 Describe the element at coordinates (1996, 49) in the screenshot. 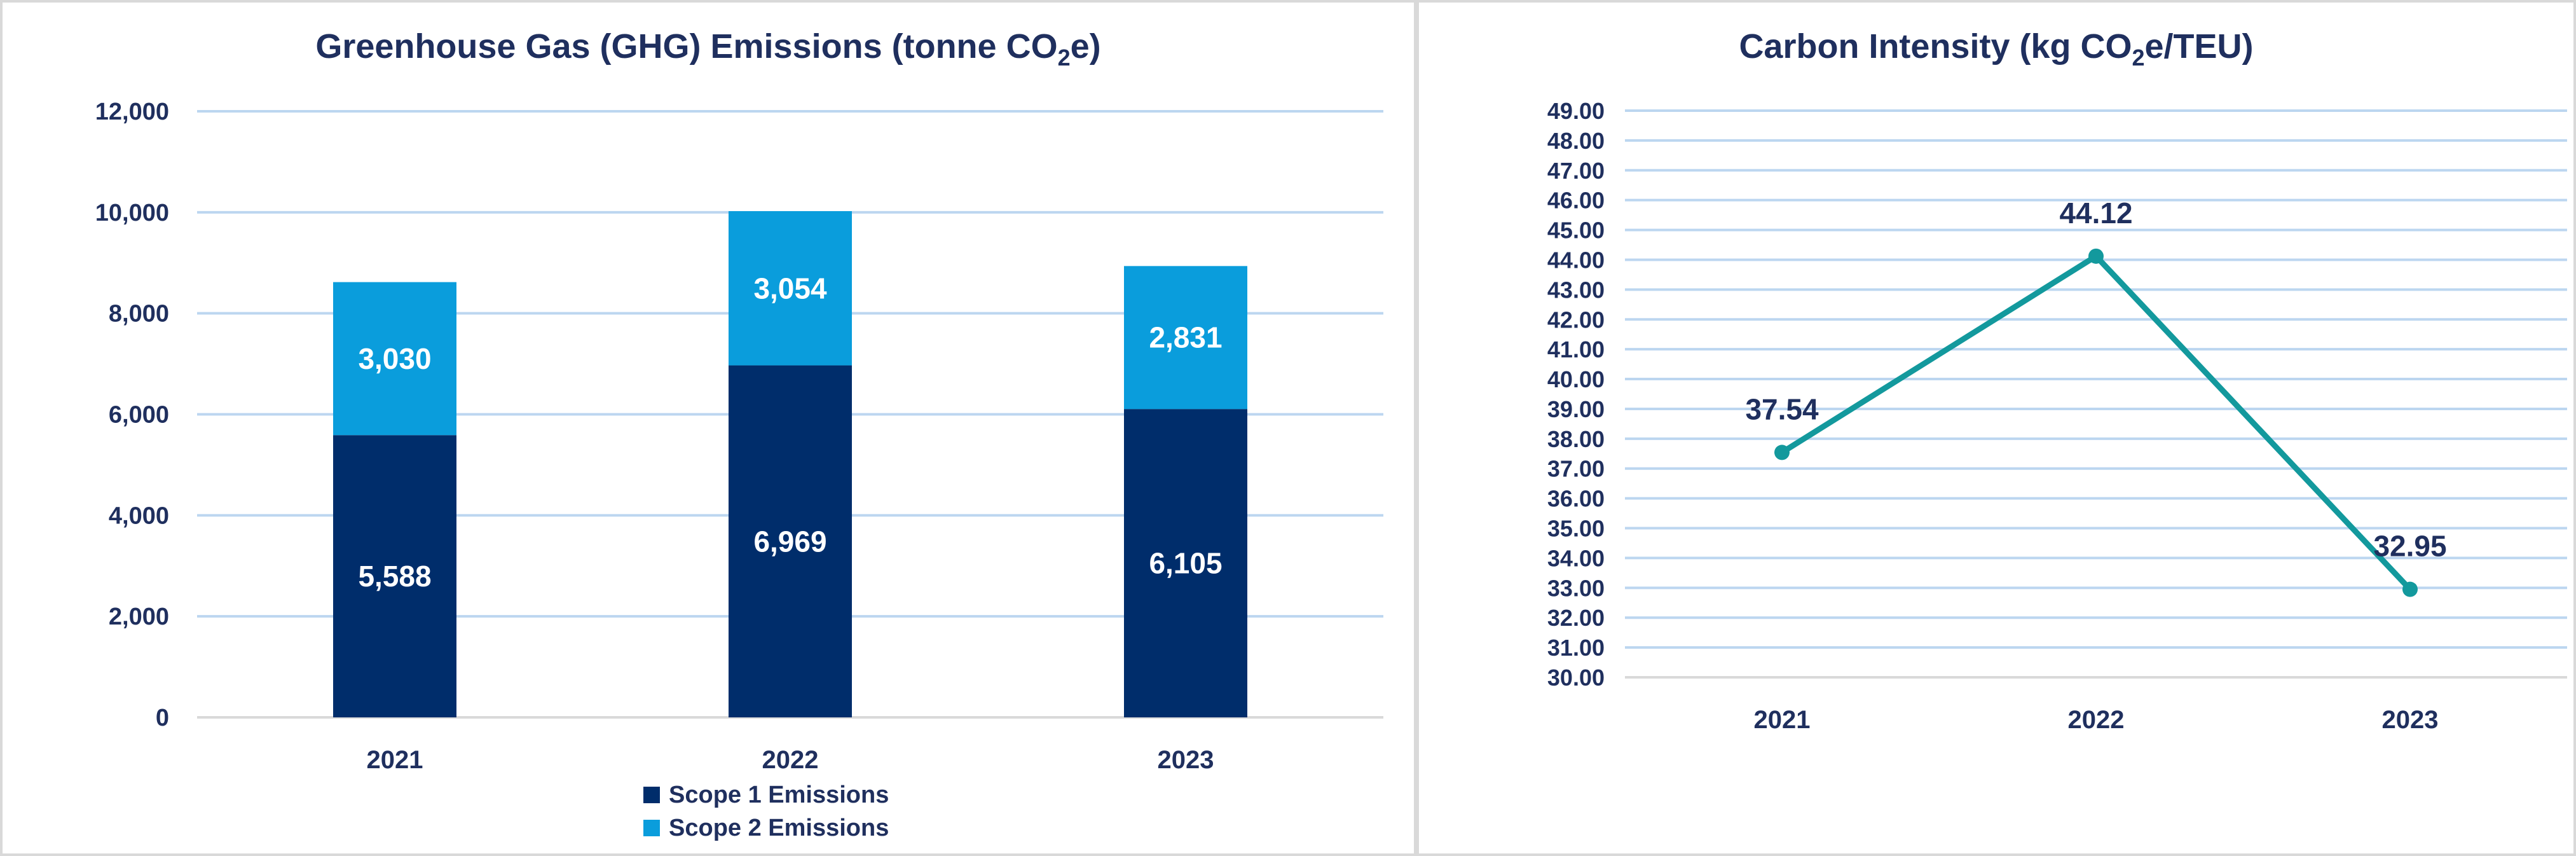

I see `intensity-chart-title: Carbon Intensity (kg CO2e/TEU)` at that location.